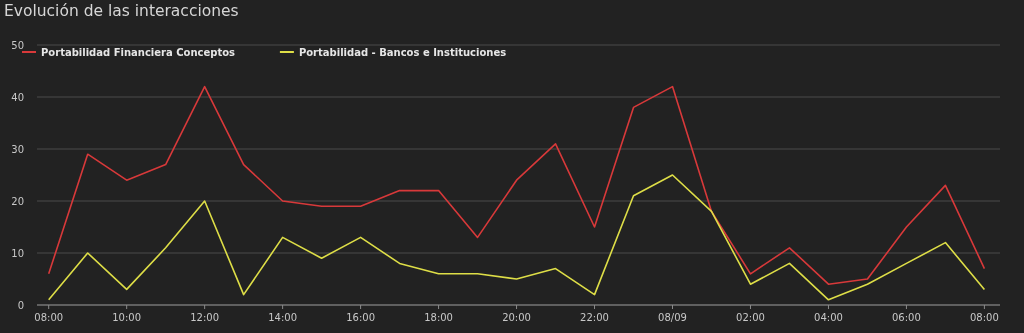 This screenshot has width=1024, height=333. I want to click on x-tick-label: 08/09, so click(672, 317).